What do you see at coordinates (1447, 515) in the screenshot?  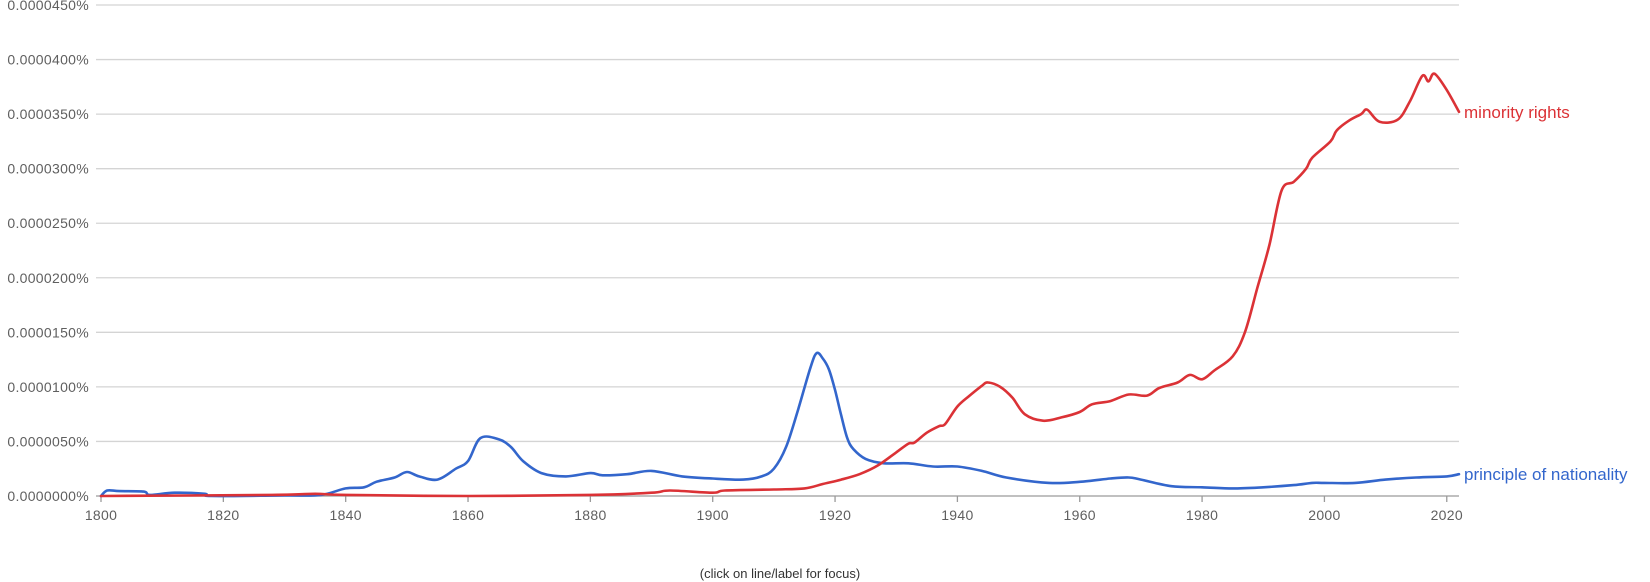 I see `x-tick-label: 2020` at bounding box center [1447, 515].